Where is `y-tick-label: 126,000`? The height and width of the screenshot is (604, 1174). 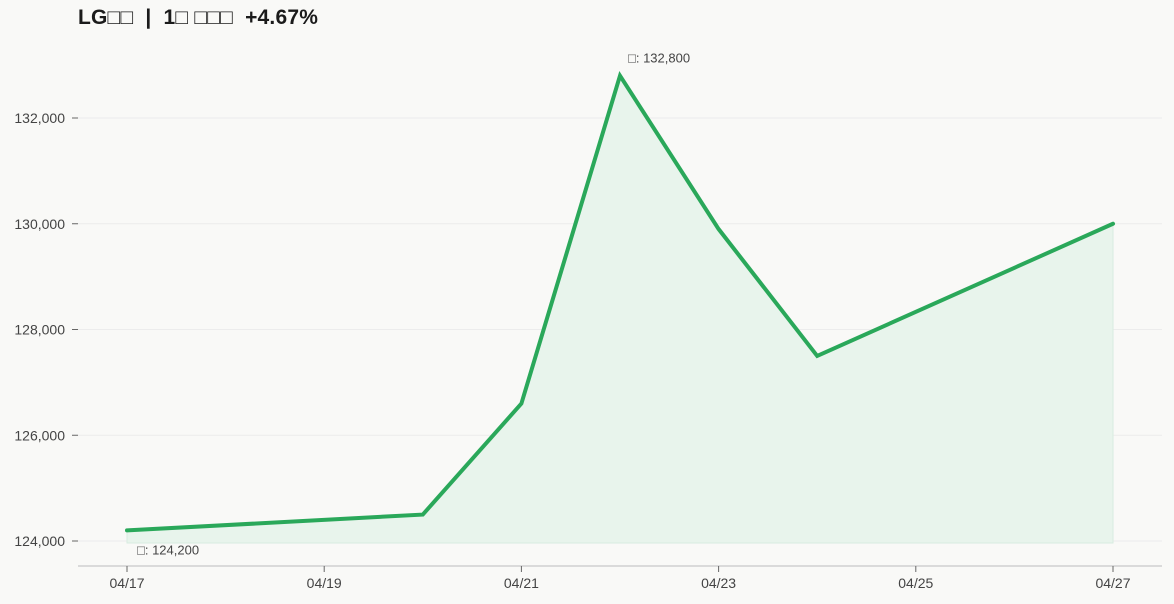 y-tick-label: 126,000 is located at coordinates (39, 435).